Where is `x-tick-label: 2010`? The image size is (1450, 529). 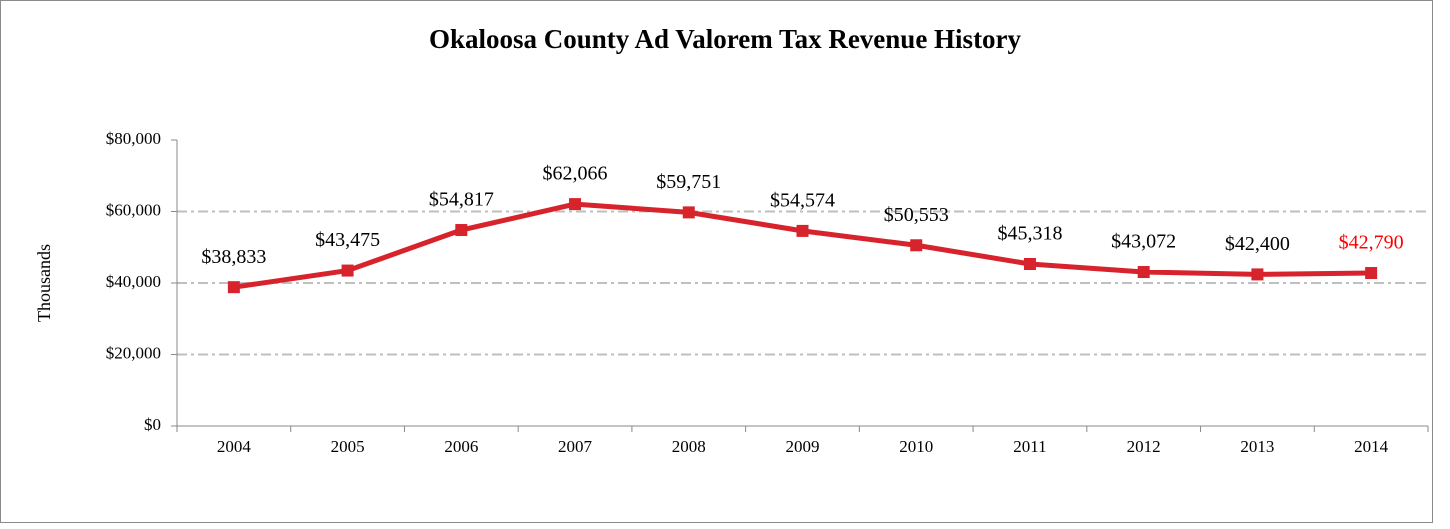 x-tick-label: 2010 is located at coordinates (916, 446).